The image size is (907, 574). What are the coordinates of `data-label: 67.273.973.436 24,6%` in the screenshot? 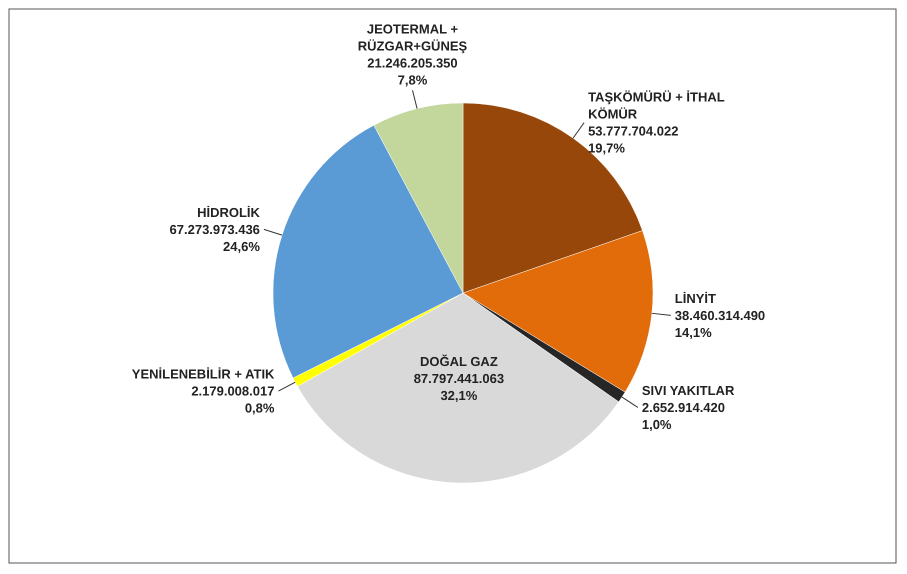 It's located at (215, 238).